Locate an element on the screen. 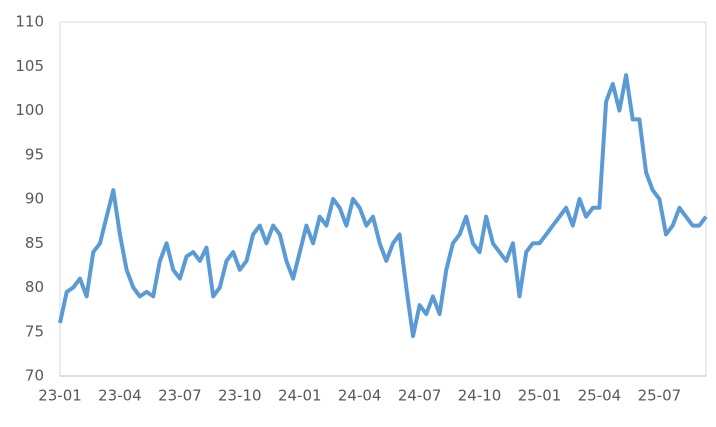  y-tick-label: 95 is located at coordinates (34, 154).